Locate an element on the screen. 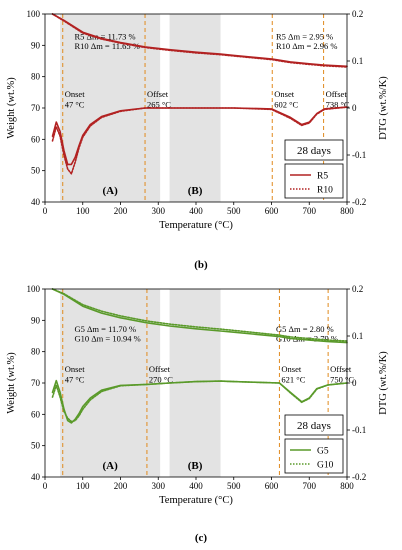  series-line-G5-weight is located at coordinates (199, 316).